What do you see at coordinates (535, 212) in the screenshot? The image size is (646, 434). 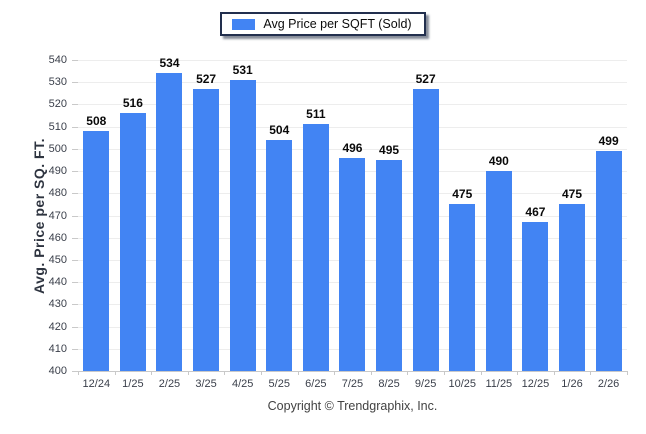 I see `bar-value-label: 467` at bounding box center [535, 212].